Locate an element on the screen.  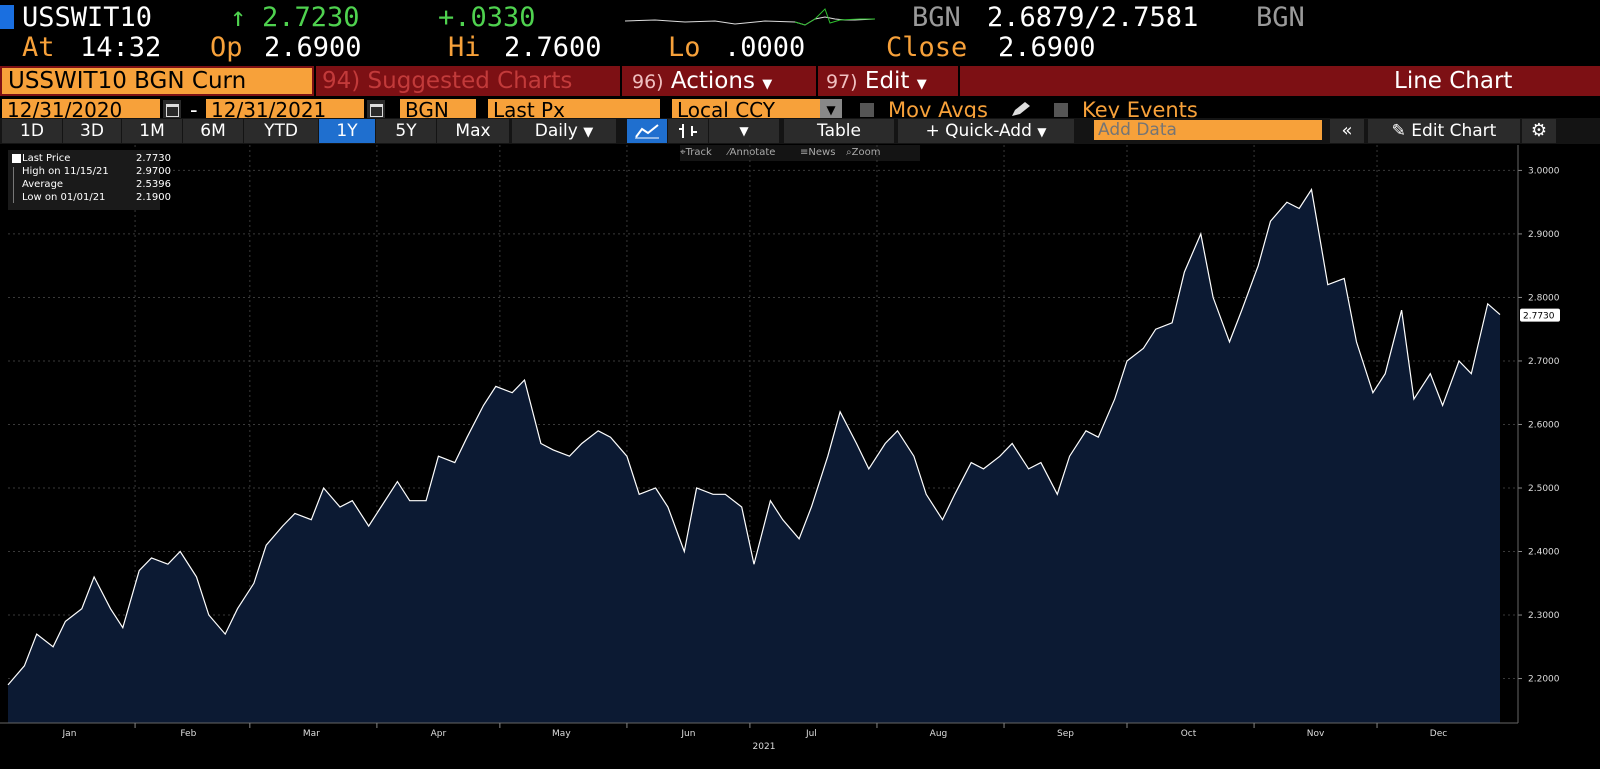
x-axis: Jan Feb Mar Apr May Jun Jul Aug Sep Oct Nov Dec 2021 is located at coordinates (759, 737).